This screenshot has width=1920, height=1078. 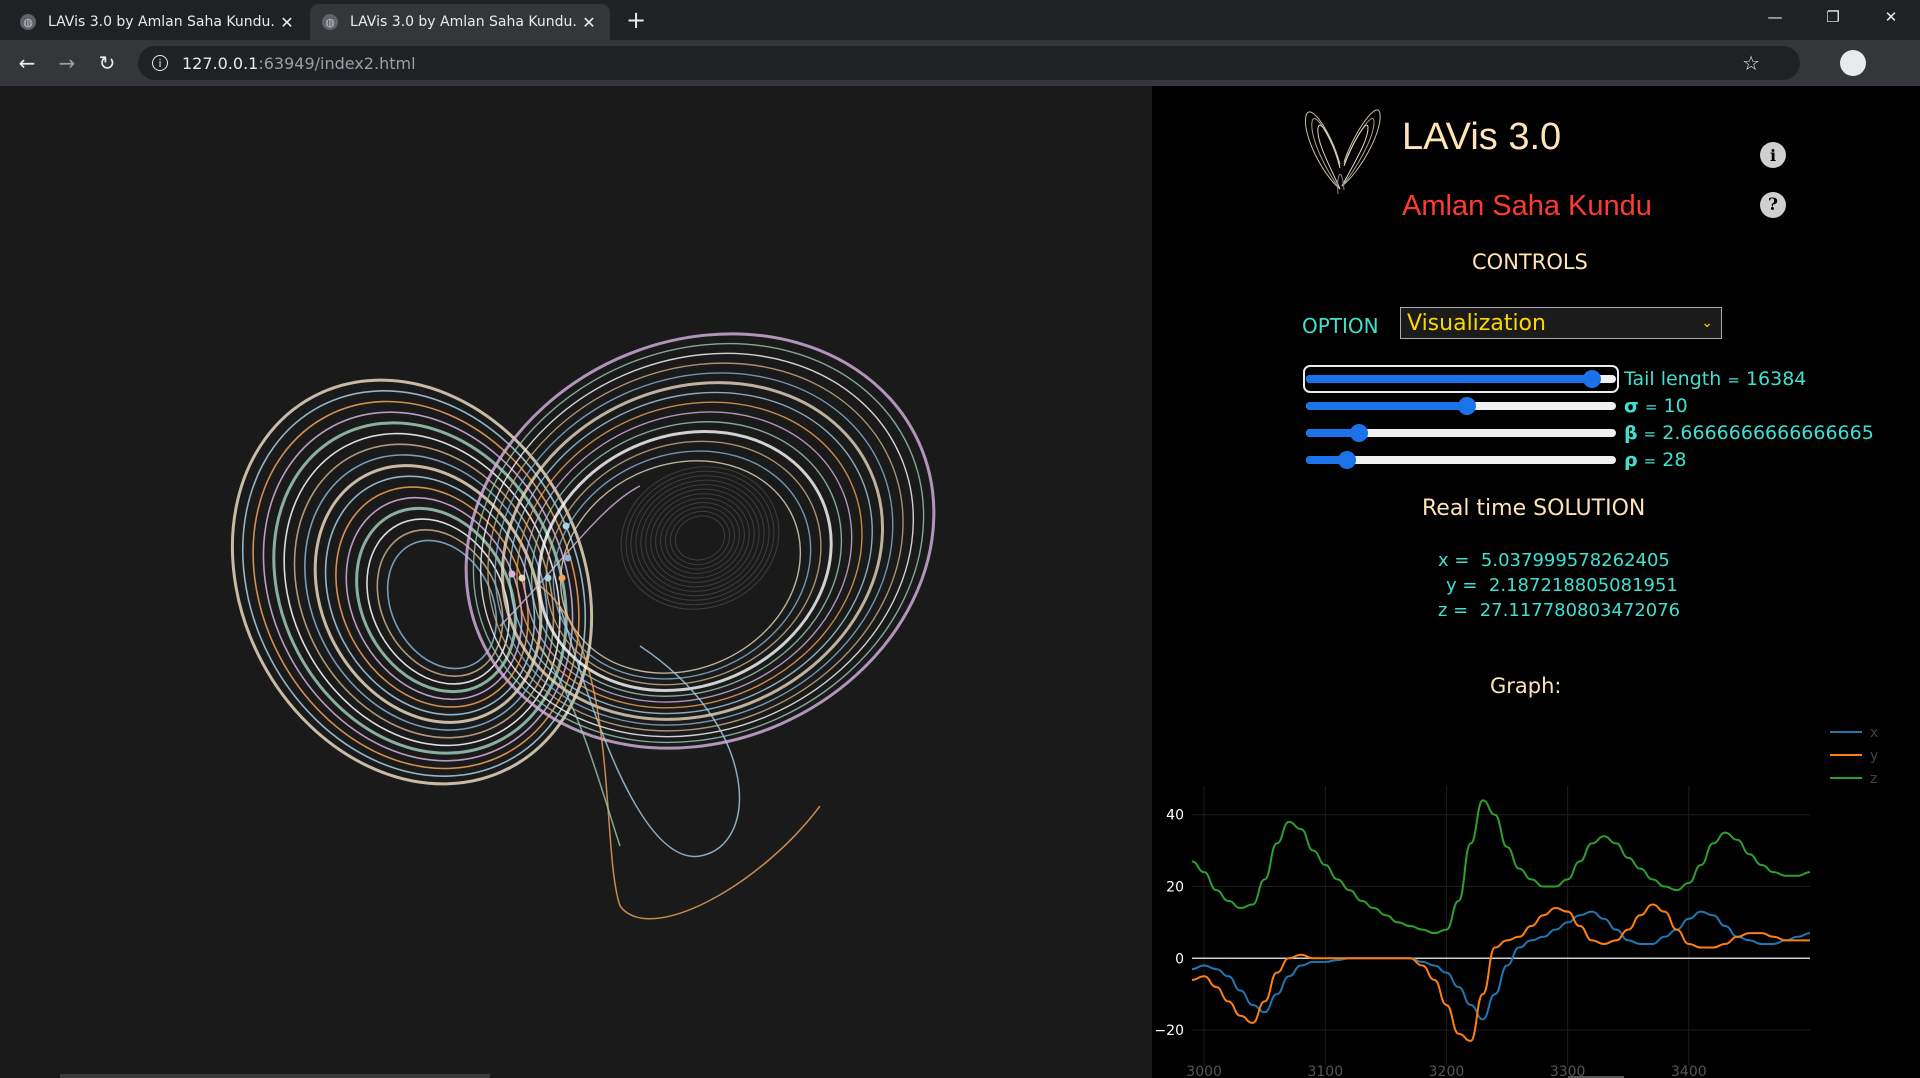 I want to click on beta-slider, so click(x=1461, y=433).